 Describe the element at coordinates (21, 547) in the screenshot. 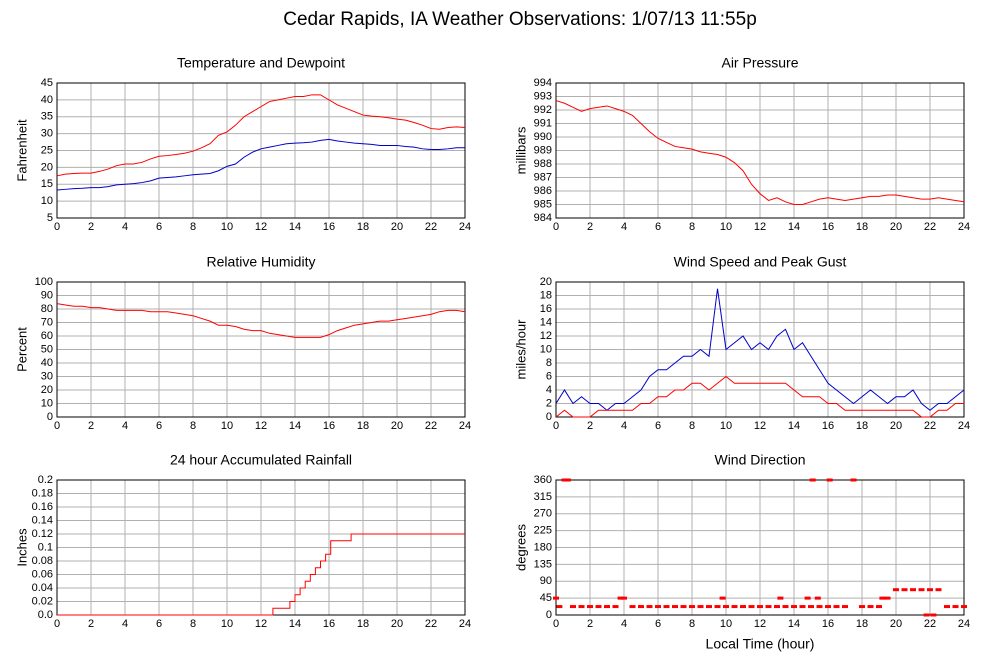

I see `y-axis-label: Inches` at that location.